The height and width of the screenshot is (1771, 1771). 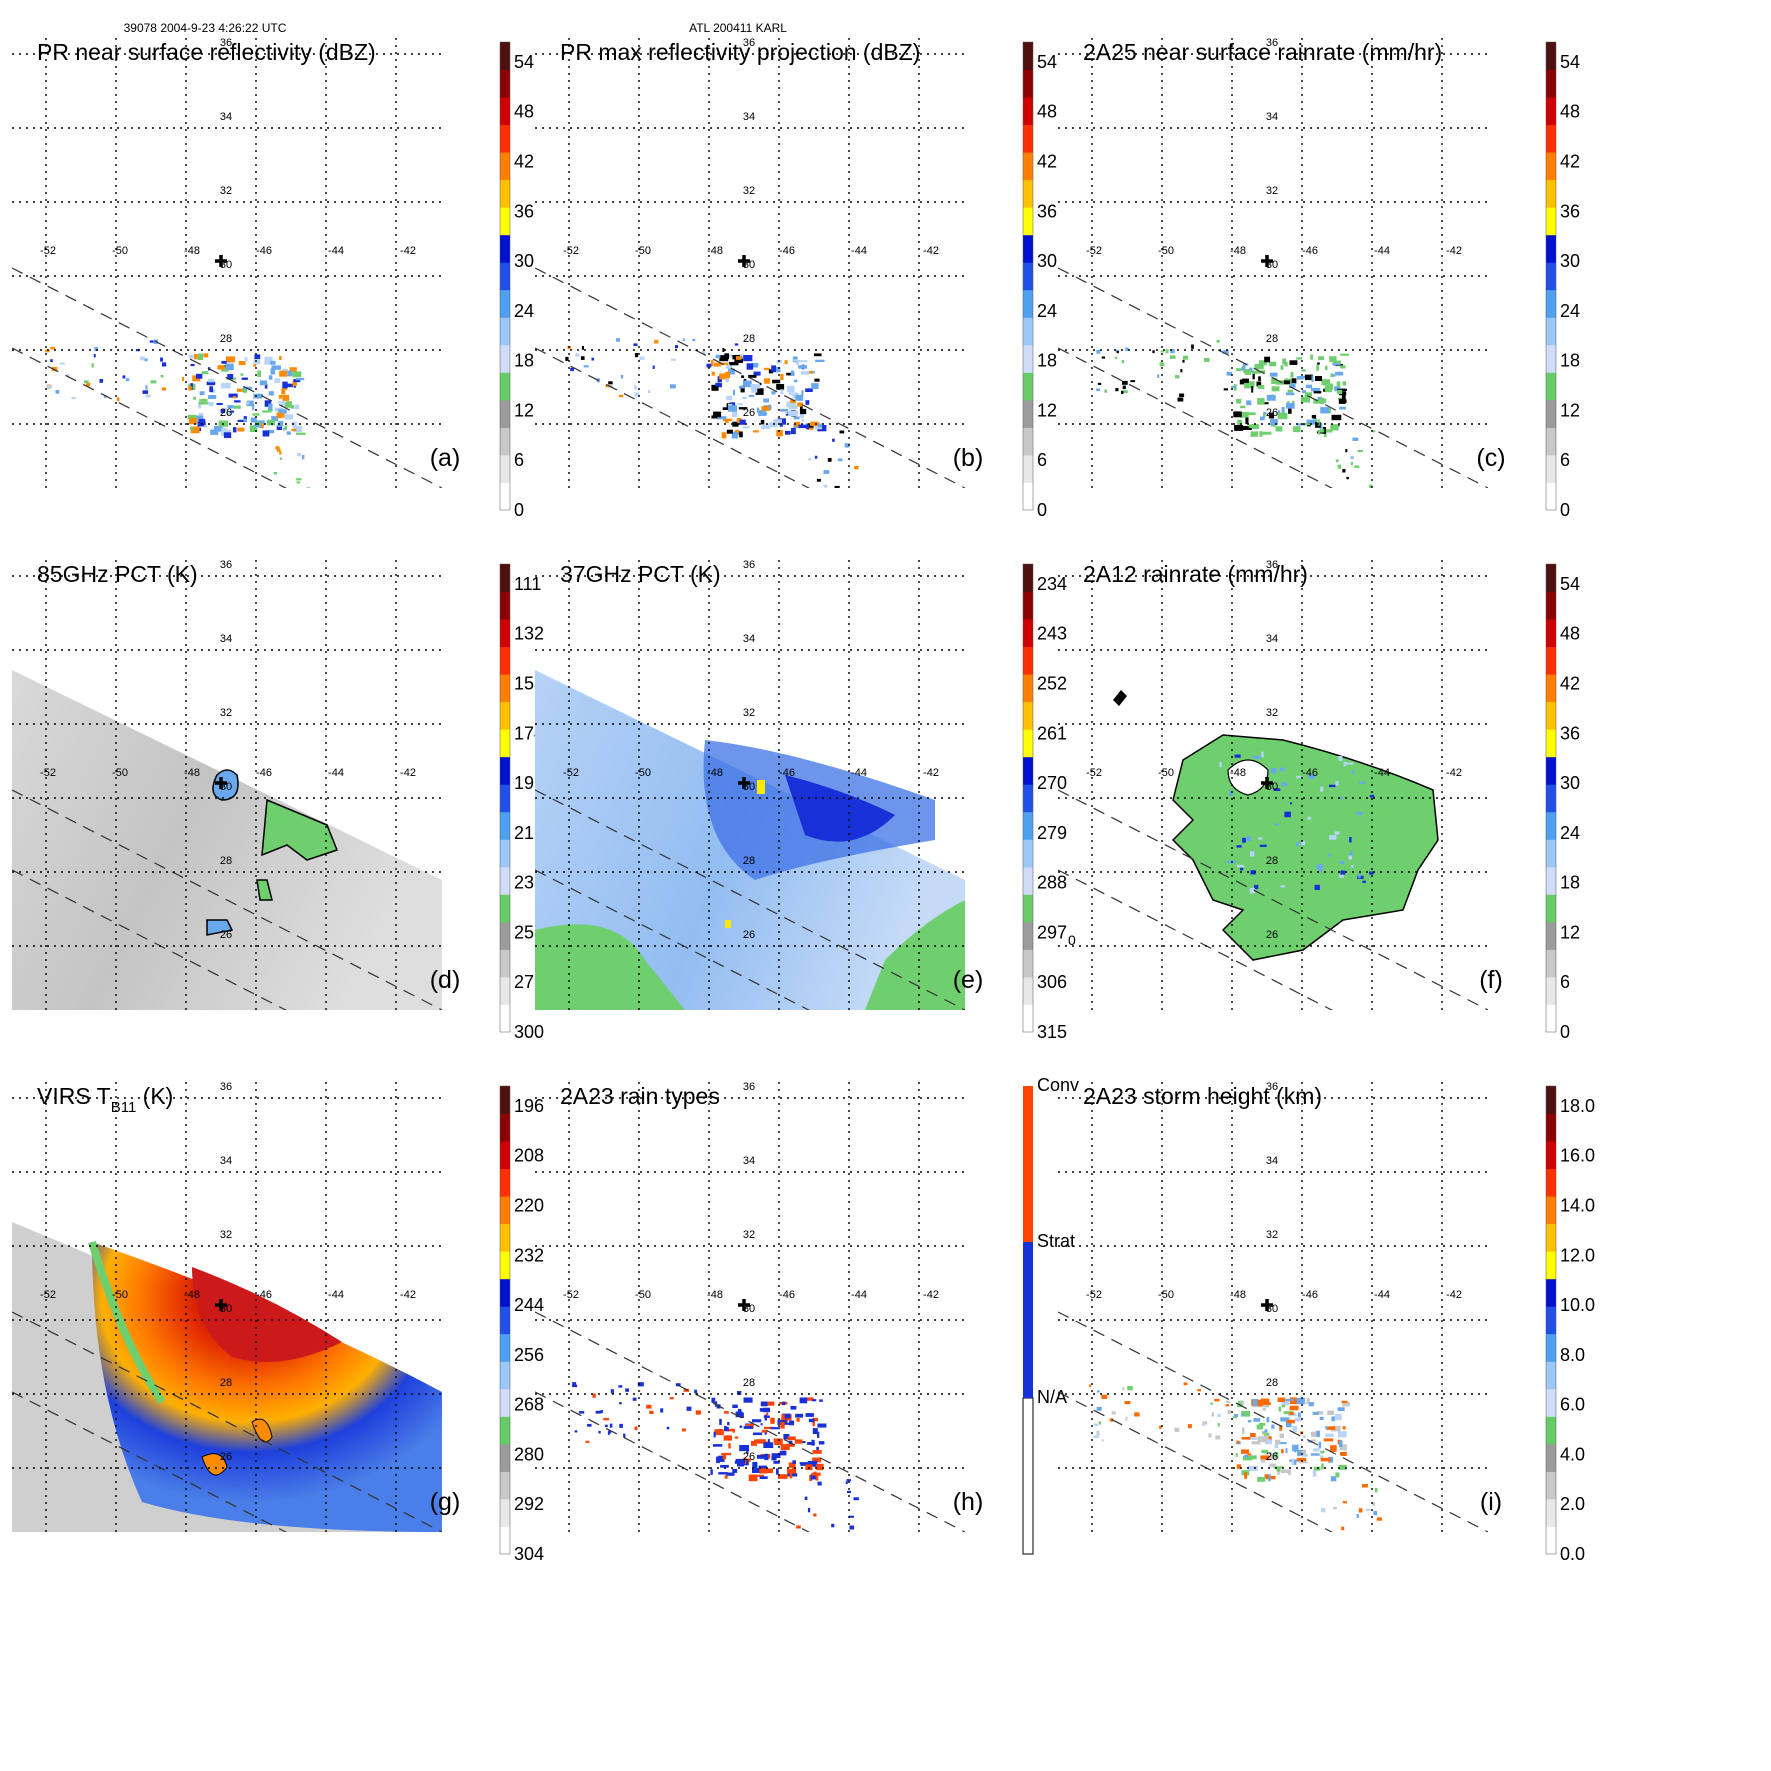 What do you see at coordinates (749, 191) in the screenshot?
I see `latitude-label: 32` at bounding box center [749, 191].